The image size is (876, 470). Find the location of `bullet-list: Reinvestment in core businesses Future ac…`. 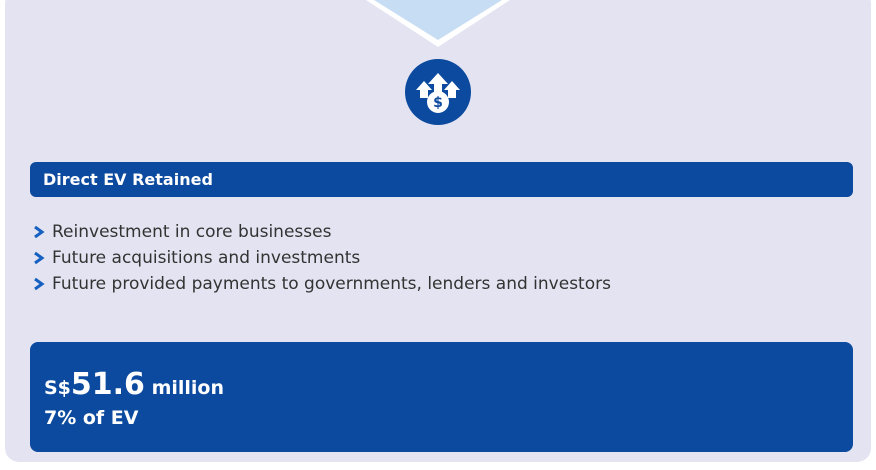

bullet-list: Reinvestment in core businesses Future ac… is located at coordinates (322, 258).